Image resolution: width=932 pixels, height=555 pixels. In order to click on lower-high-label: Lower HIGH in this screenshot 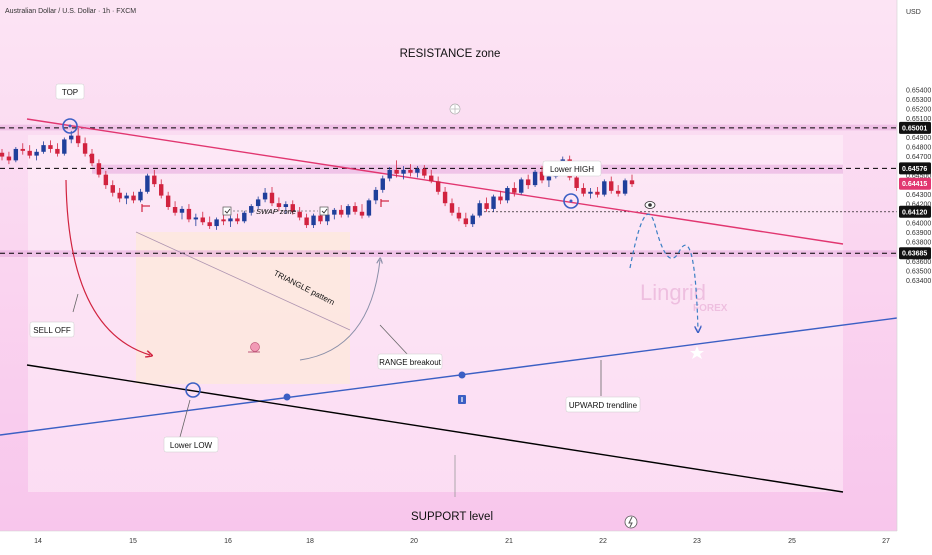, I will do `click(572, 169)`.